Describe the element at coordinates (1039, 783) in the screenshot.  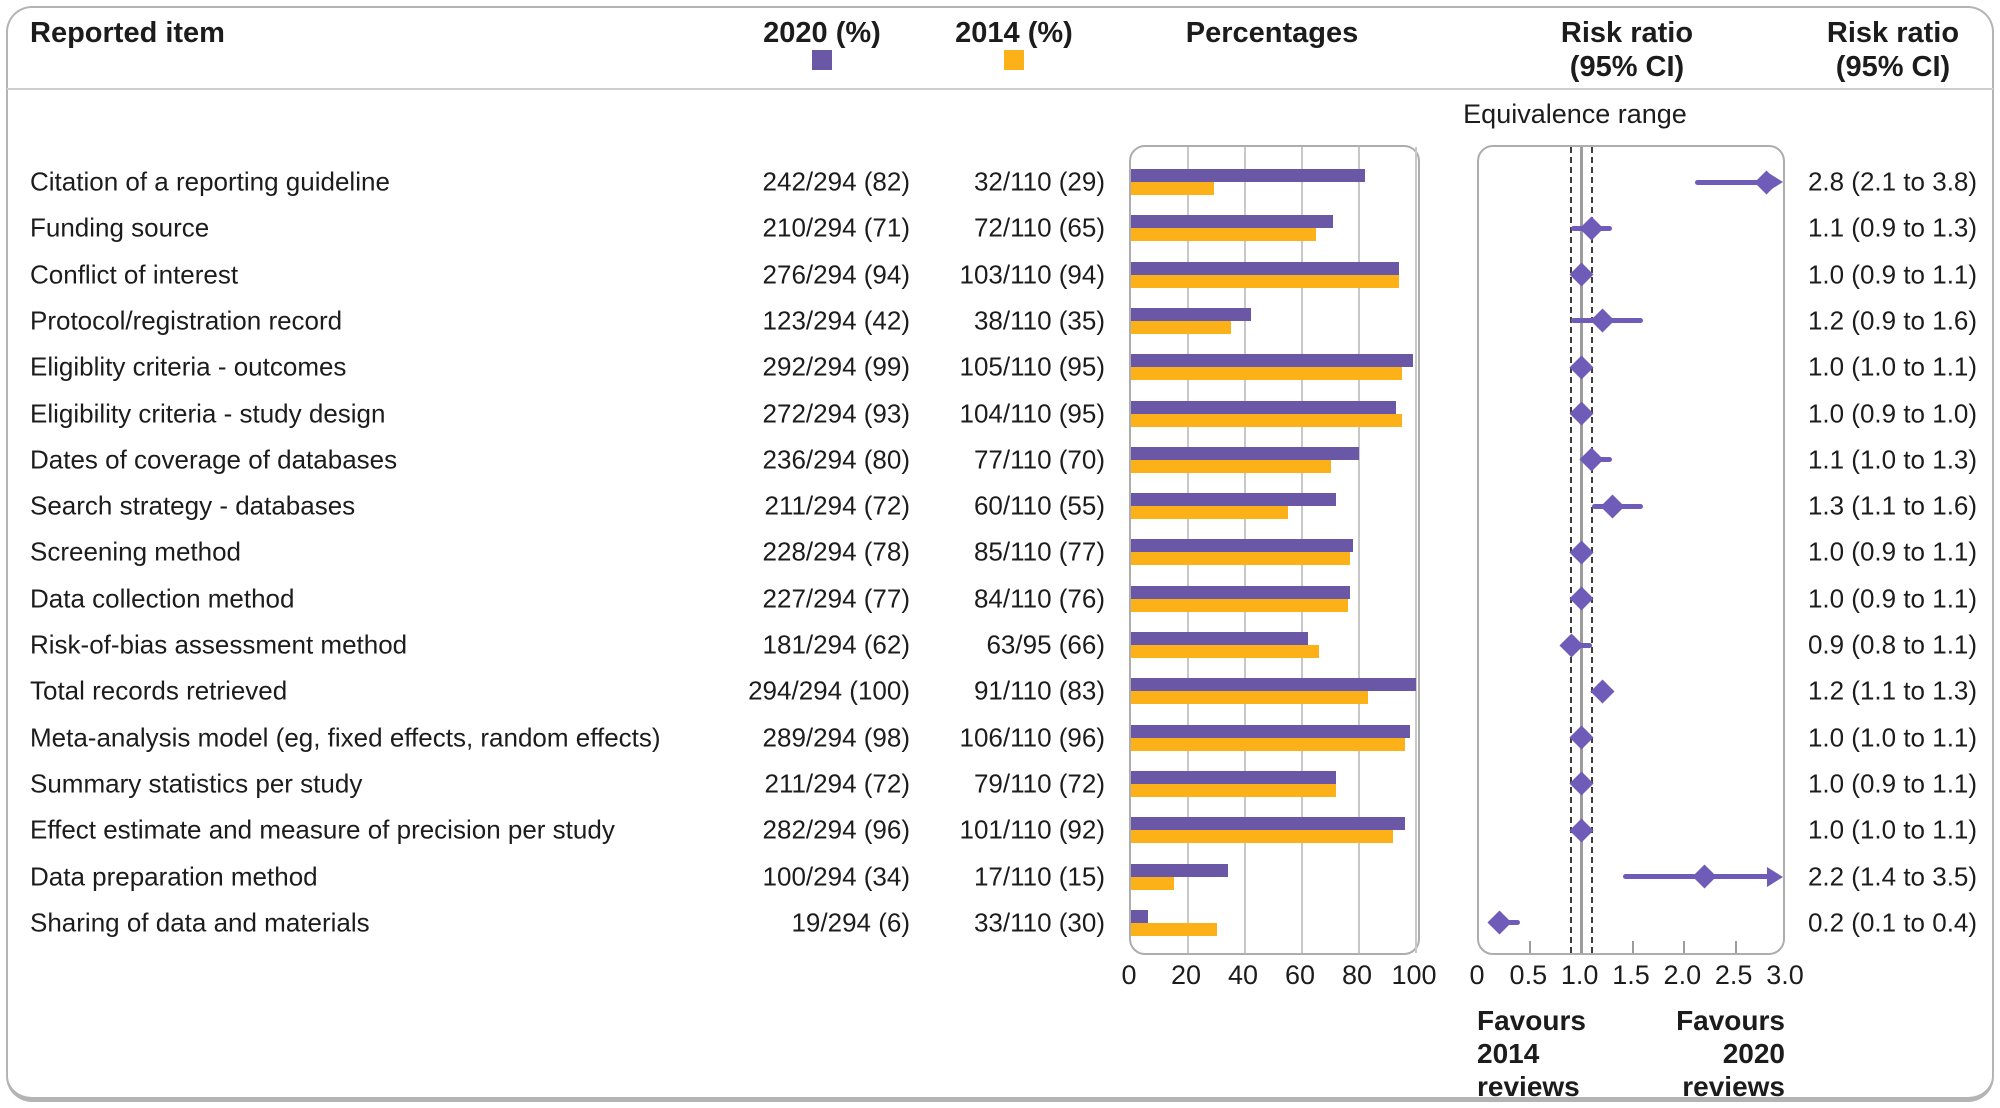
I see `value-2014: 79/110 (72)` at that location.